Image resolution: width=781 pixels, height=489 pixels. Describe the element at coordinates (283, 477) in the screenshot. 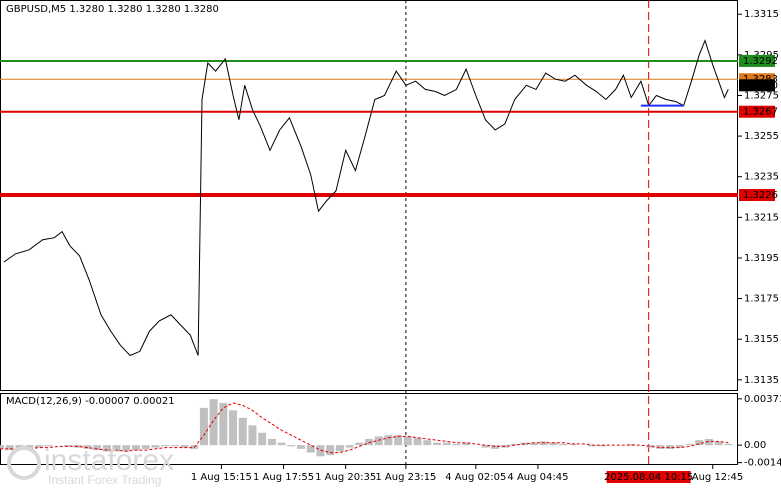

I see `x-tick-label: 1 Aug 17:55` at that location.